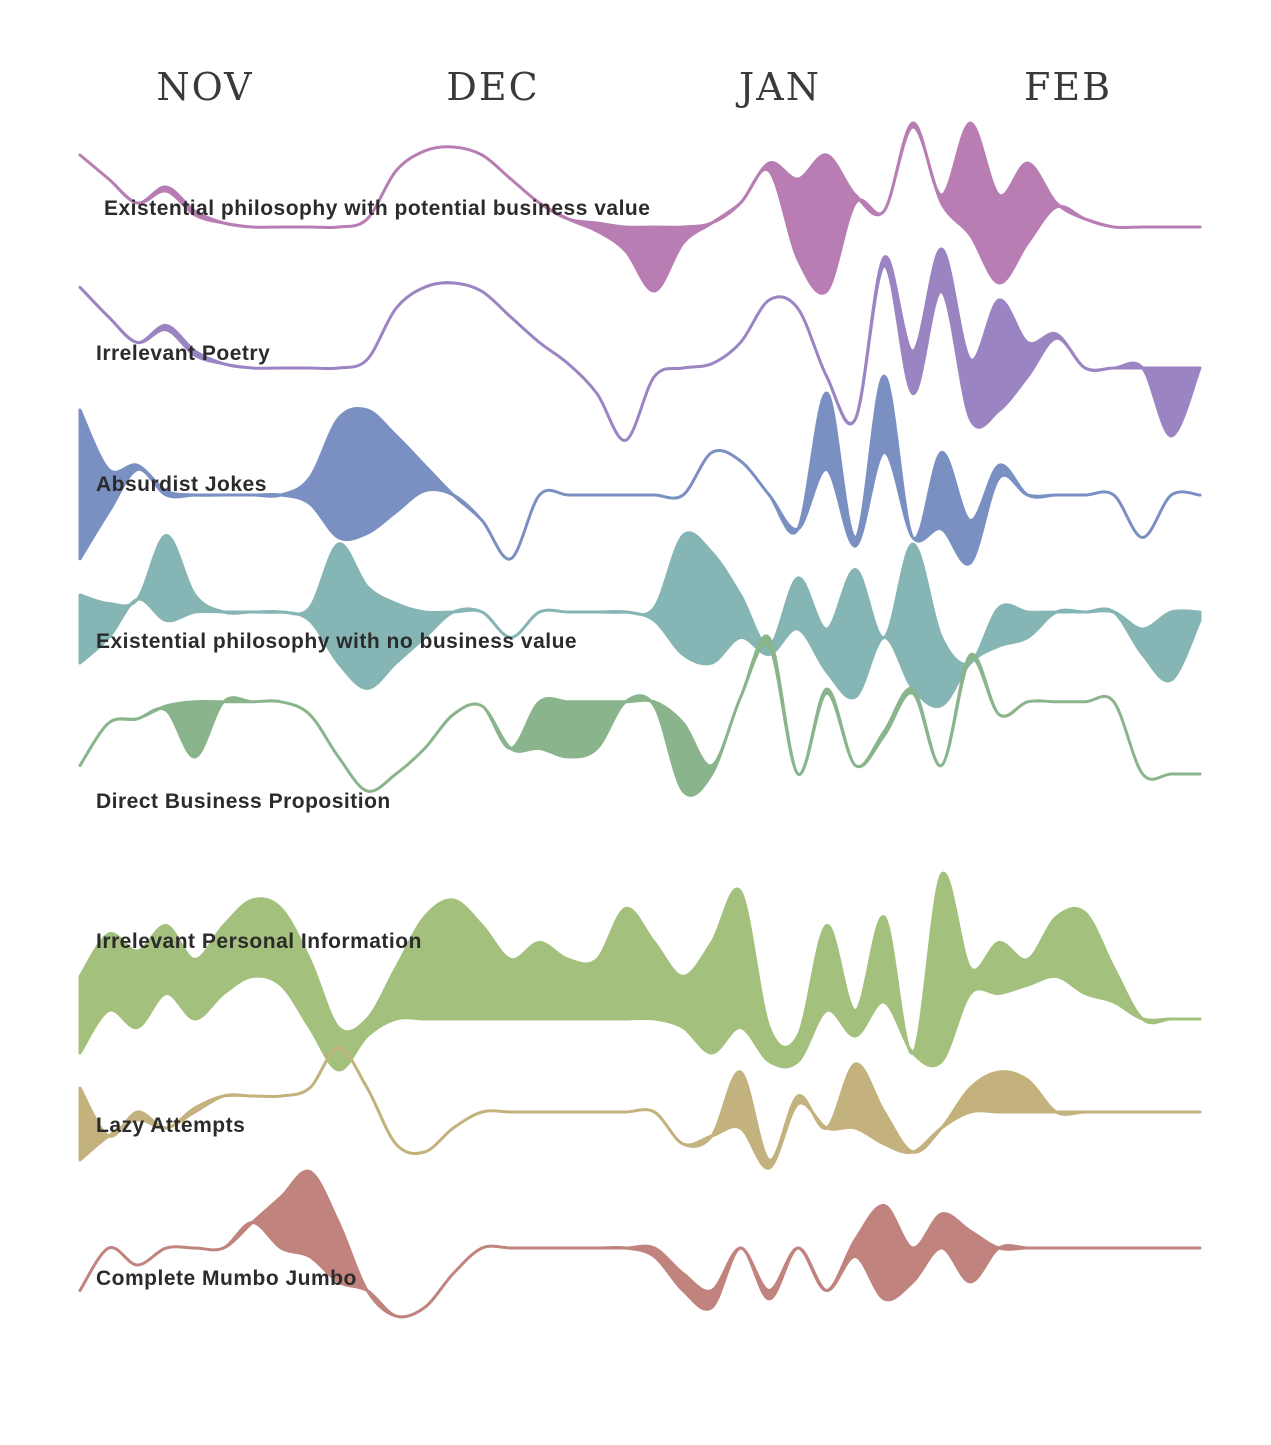 The width and height of the screenshot is (1271, 1445). Describe the element at coordinates (634, 87) in the screenshot. I see `month-axis: NOV DEC JAN FEB` at that location.